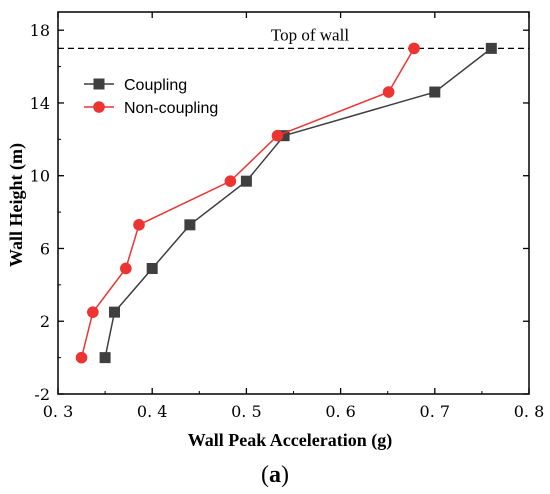 This screenshot has height=494, width=550. Describe the element at coordinates (246, 411) in the screenshot. I see `x-tick-label: 0. 5` at that location.